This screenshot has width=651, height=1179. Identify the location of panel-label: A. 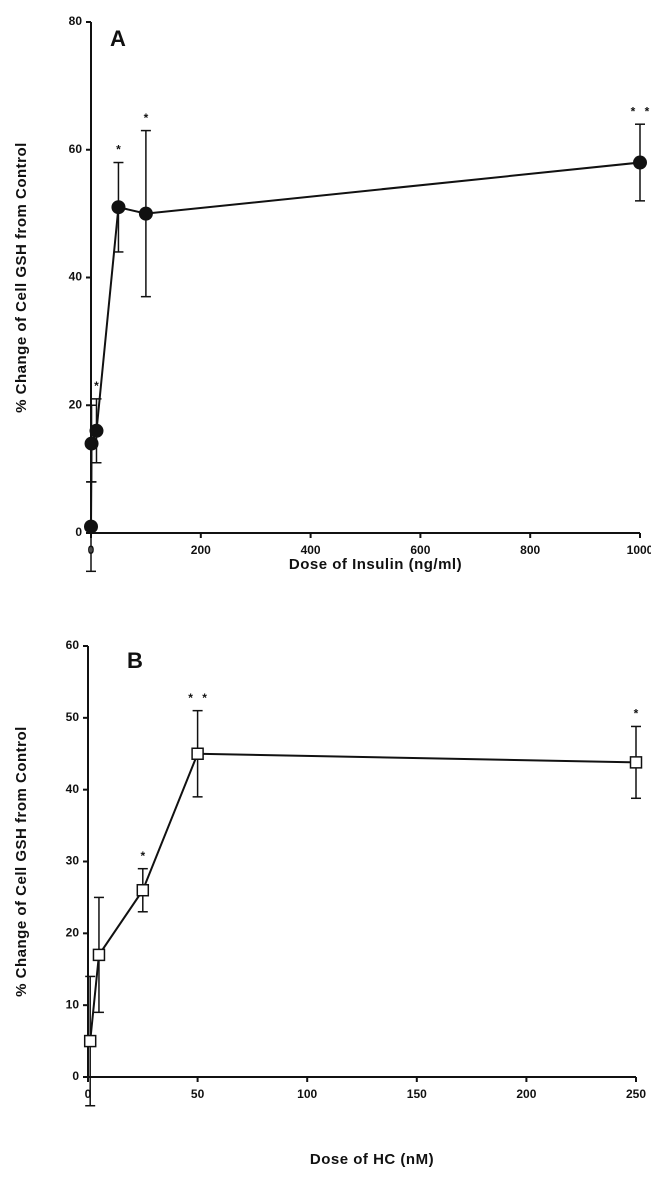
(118, 38).